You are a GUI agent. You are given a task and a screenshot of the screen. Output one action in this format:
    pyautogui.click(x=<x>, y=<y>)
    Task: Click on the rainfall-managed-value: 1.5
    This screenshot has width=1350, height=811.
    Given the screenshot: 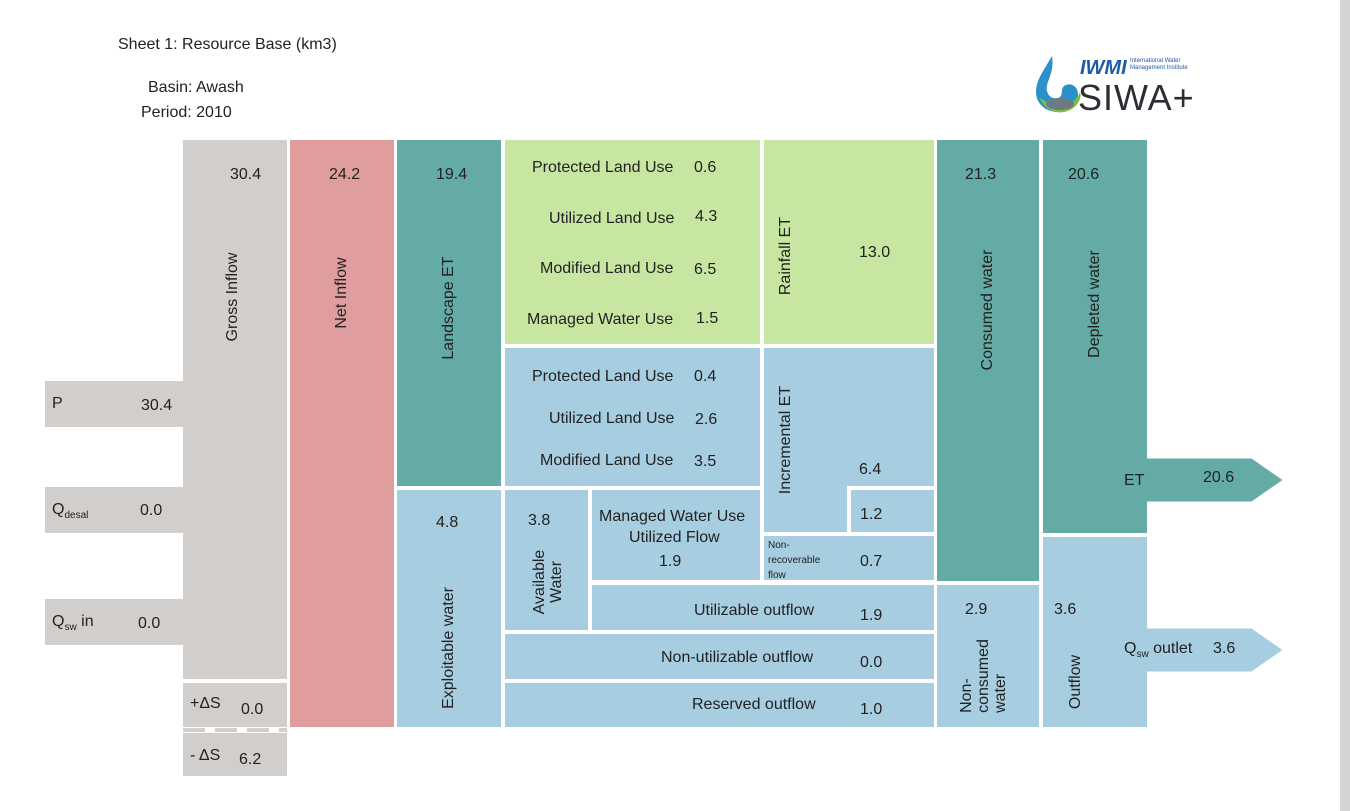 What is the action you would take?
    pyautogui.click(x=707, y=318)
    